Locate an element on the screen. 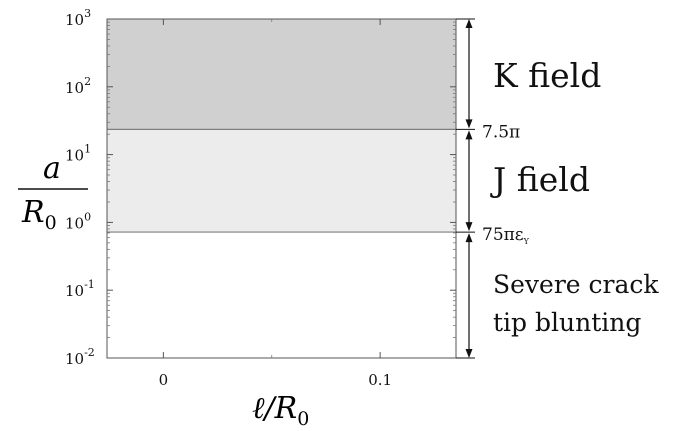 The width and height of the screenshot is (674, 431). y-tick-label: 10⁻² is located at coordinates (80, 357).